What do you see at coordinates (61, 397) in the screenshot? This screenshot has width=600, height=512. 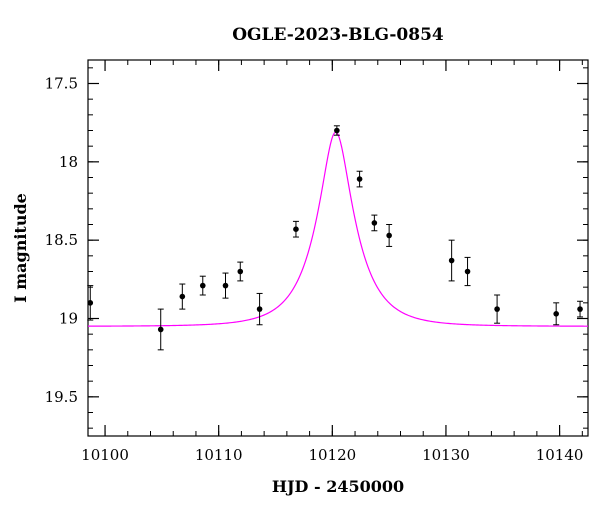 I see `y-tick-label: 19.5` at bounding box center [61, 397].